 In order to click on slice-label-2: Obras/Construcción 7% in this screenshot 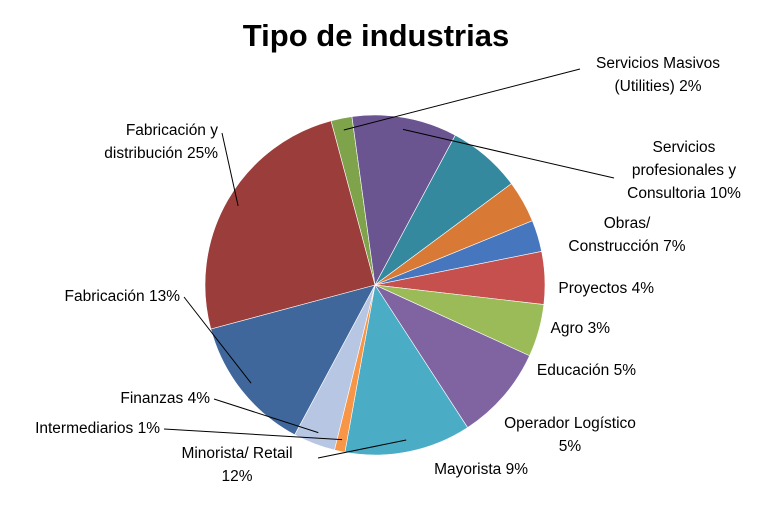, I will do `click(626, 235)`.